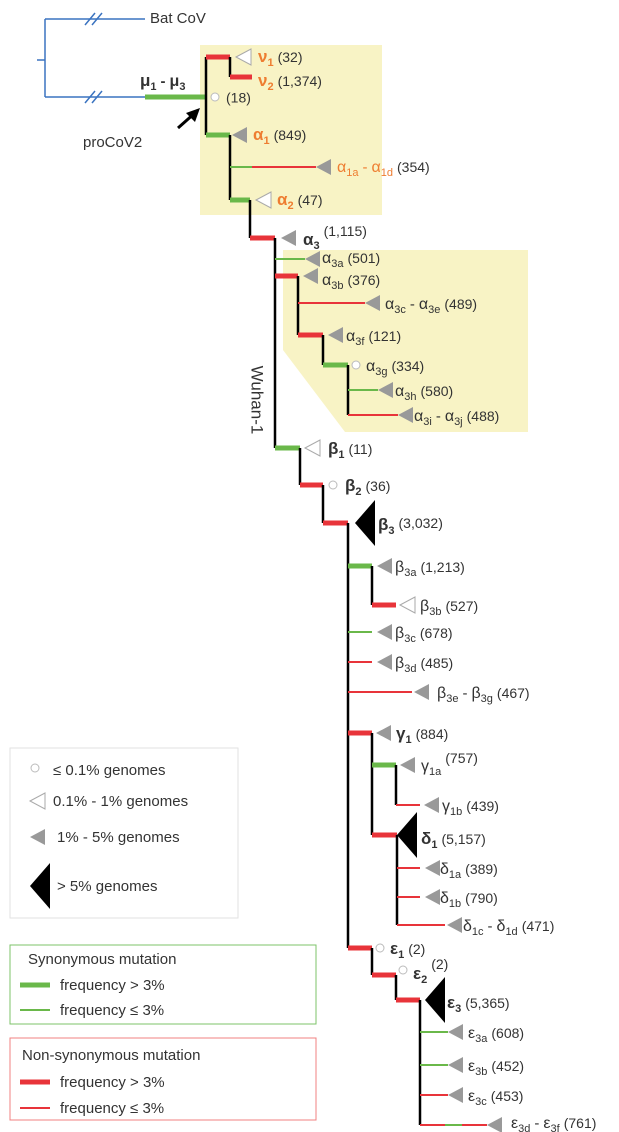  What do you see at coordinates (361, 449) in the screenshot?
I see `clade-count: (11)` at bounding box center [361, 449].